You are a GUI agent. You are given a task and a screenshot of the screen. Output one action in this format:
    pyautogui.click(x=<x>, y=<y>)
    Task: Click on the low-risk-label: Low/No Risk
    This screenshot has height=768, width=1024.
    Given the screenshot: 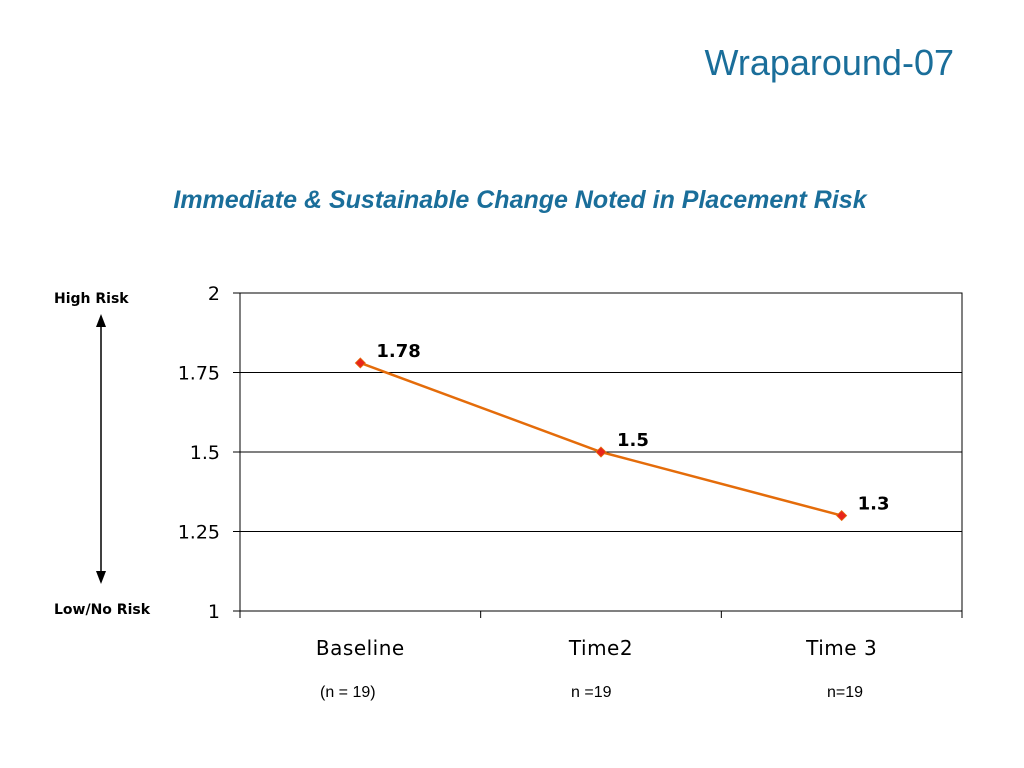 What is the action you would take?
    pyautogui.click(x=102, y=610)
    